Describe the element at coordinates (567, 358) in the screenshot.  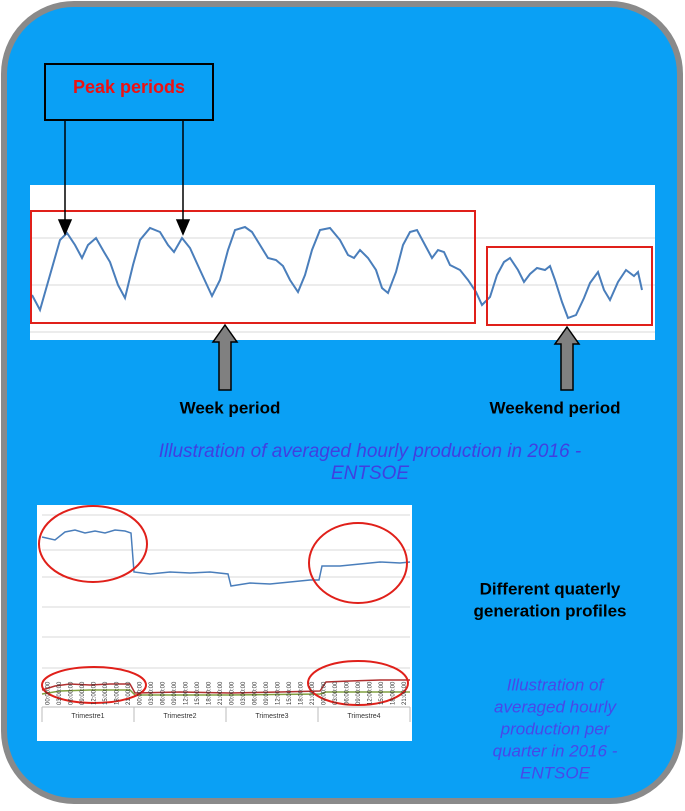
I see `weekend-arrow` at that location.